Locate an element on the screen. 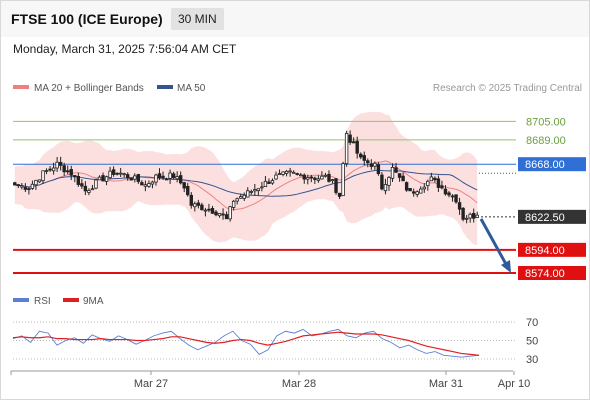 This screenshot has height=401, width=590. rsi-legend-label: RSI is located at coordinates (42, 301).